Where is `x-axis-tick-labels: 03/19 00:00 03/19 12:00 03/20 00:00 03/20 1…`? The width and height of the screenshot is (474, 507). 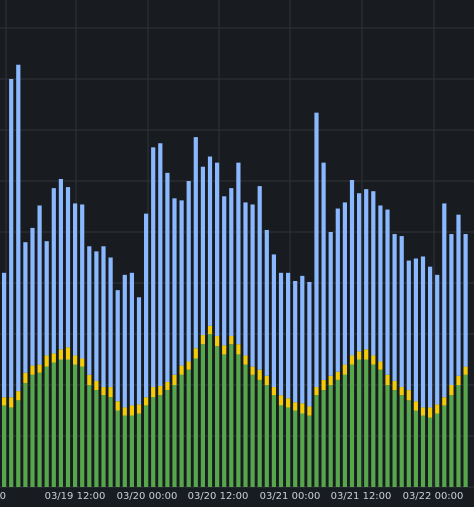 x-axis-tick-labels: 03/19 00:00 03/19 12:00 03/20 00:00 03/20 1… is located at coordinates (231, 496).